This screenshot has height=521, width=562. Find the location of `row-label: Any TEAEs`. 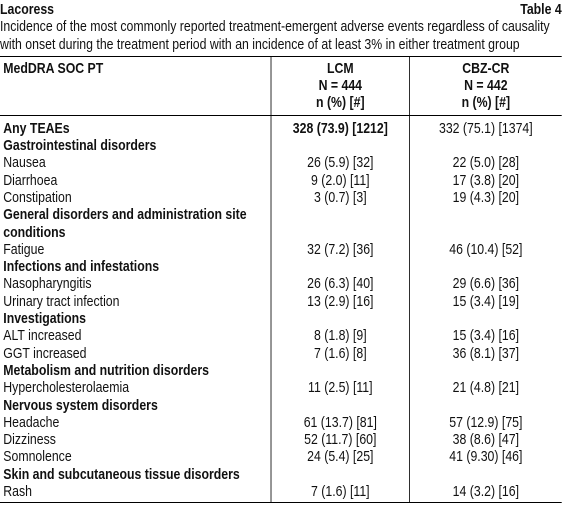

row-label: Any TEAEs is located at coordinates (136, 126).